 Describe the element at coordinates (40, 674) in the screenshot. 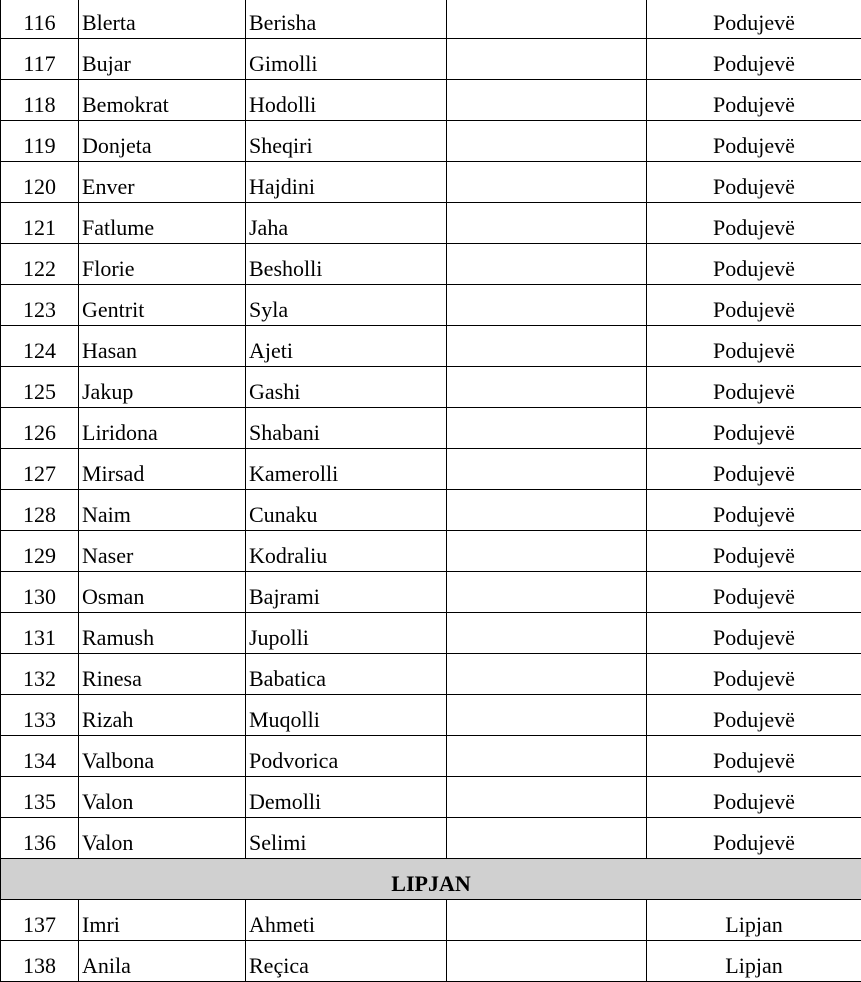

I see `row-number: 132` at that location.